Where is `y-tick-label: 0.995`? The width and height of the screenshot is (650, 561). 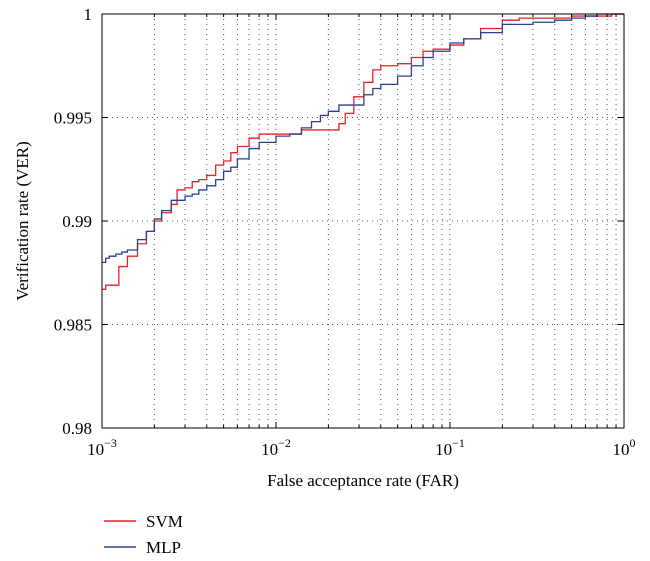
y-tick-label: 0.995 is located at coordinates (73, 118).